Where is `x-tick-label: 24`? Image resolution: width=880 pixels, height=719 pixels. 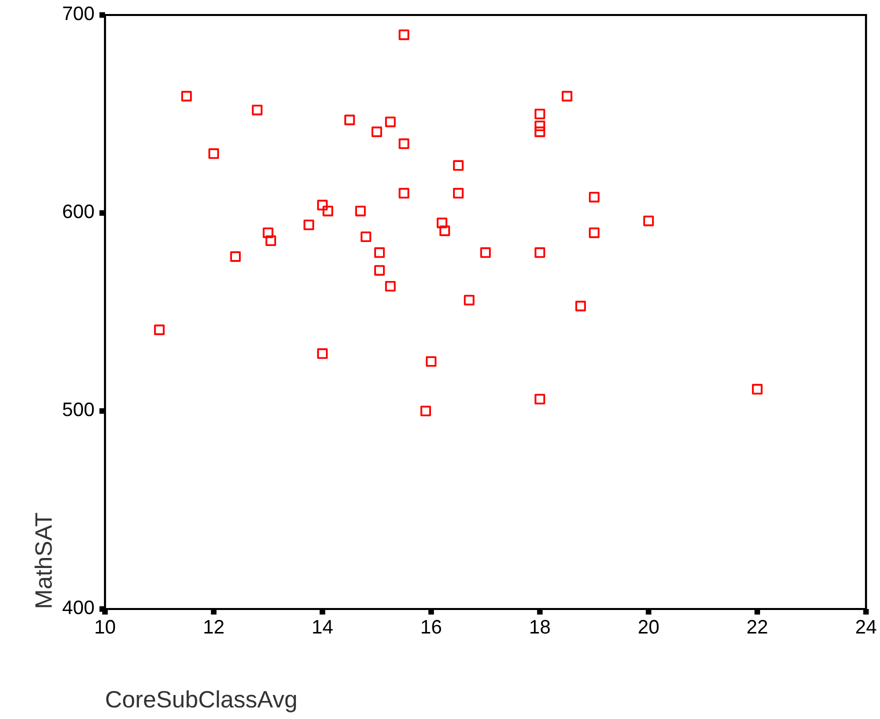
x-tick-label: 24 is located at coordinates (866, 627).